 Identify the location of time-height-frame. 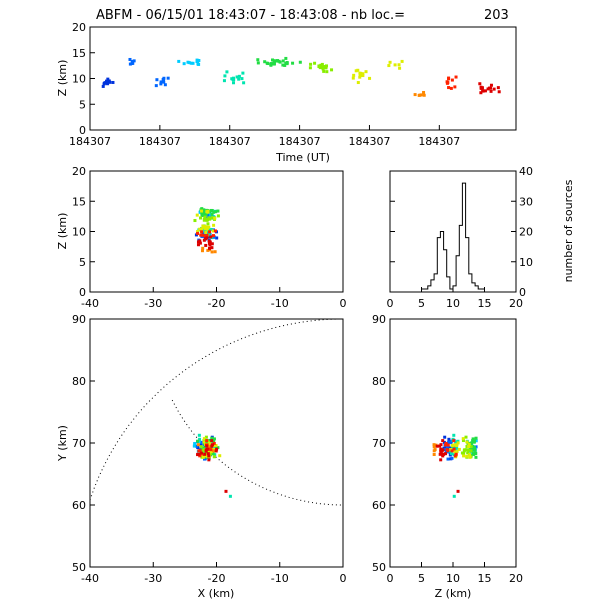
(303, 78).